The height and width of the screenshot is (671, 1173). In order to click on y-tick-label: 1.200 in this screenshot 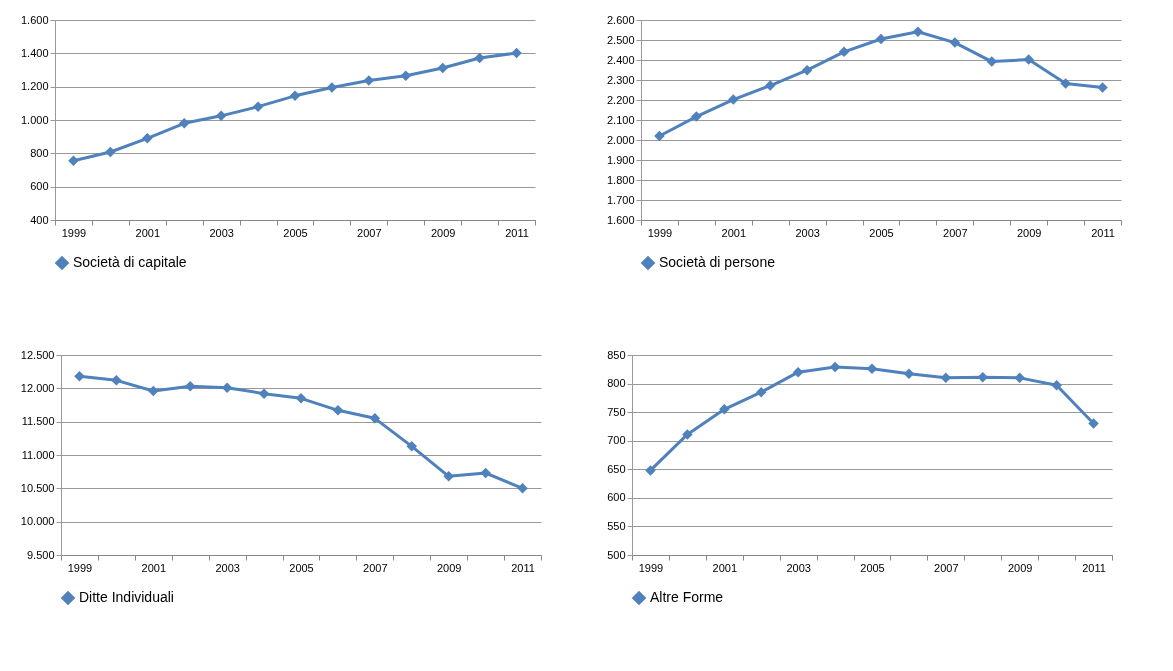, I will do `click(34, 86)`.